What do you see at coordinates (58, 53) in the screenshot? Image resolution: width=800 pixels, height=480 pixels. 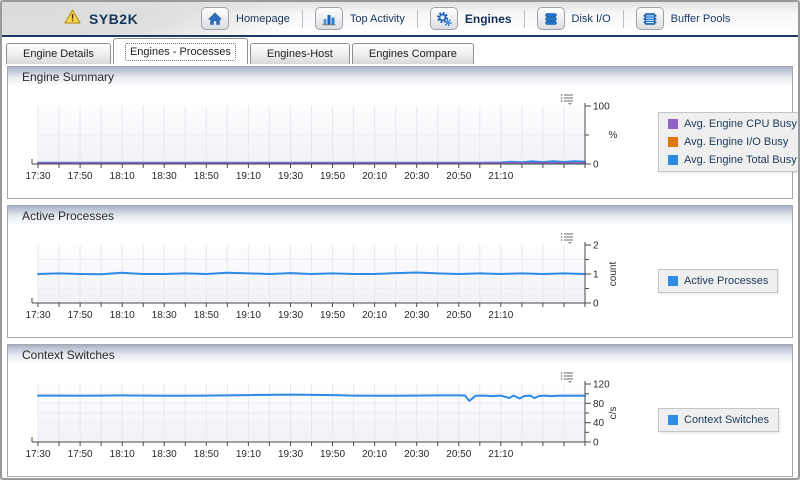 I see `tab-engine-details: Engine Details` at bounding box center [58, 53].